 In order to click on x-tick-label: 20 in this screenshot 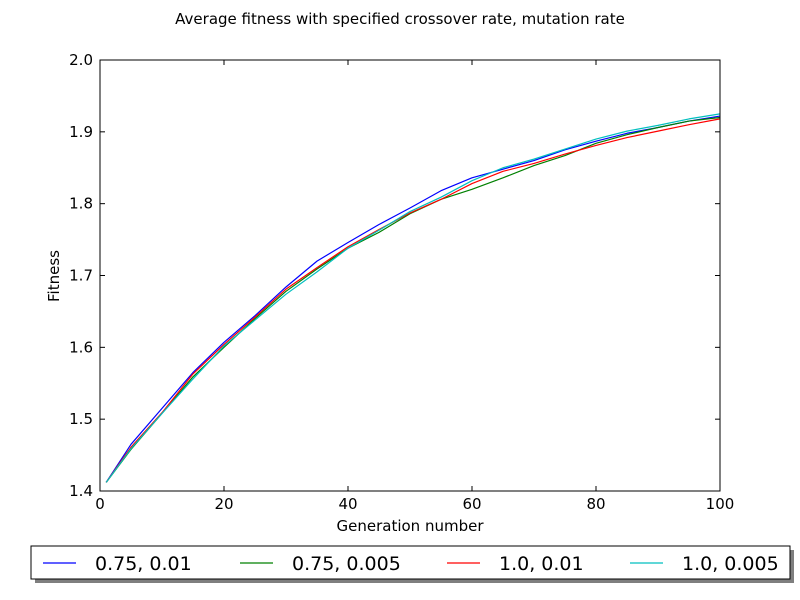, I will do `click(223, 504)`.